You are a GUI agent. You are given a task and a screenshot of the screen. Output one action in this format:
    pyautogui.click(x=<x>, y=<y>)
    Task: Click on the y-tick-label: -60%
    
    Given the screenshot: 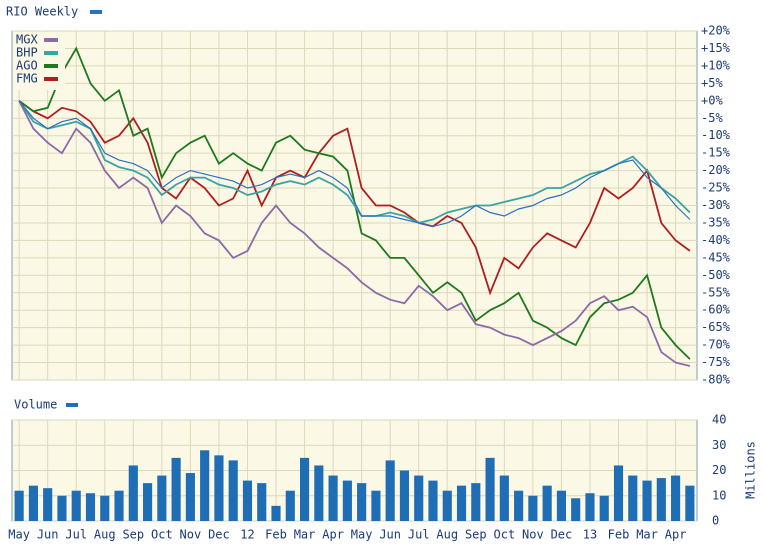 What is the action you would take?
    pyautogui.click(x=716, y=310)
    